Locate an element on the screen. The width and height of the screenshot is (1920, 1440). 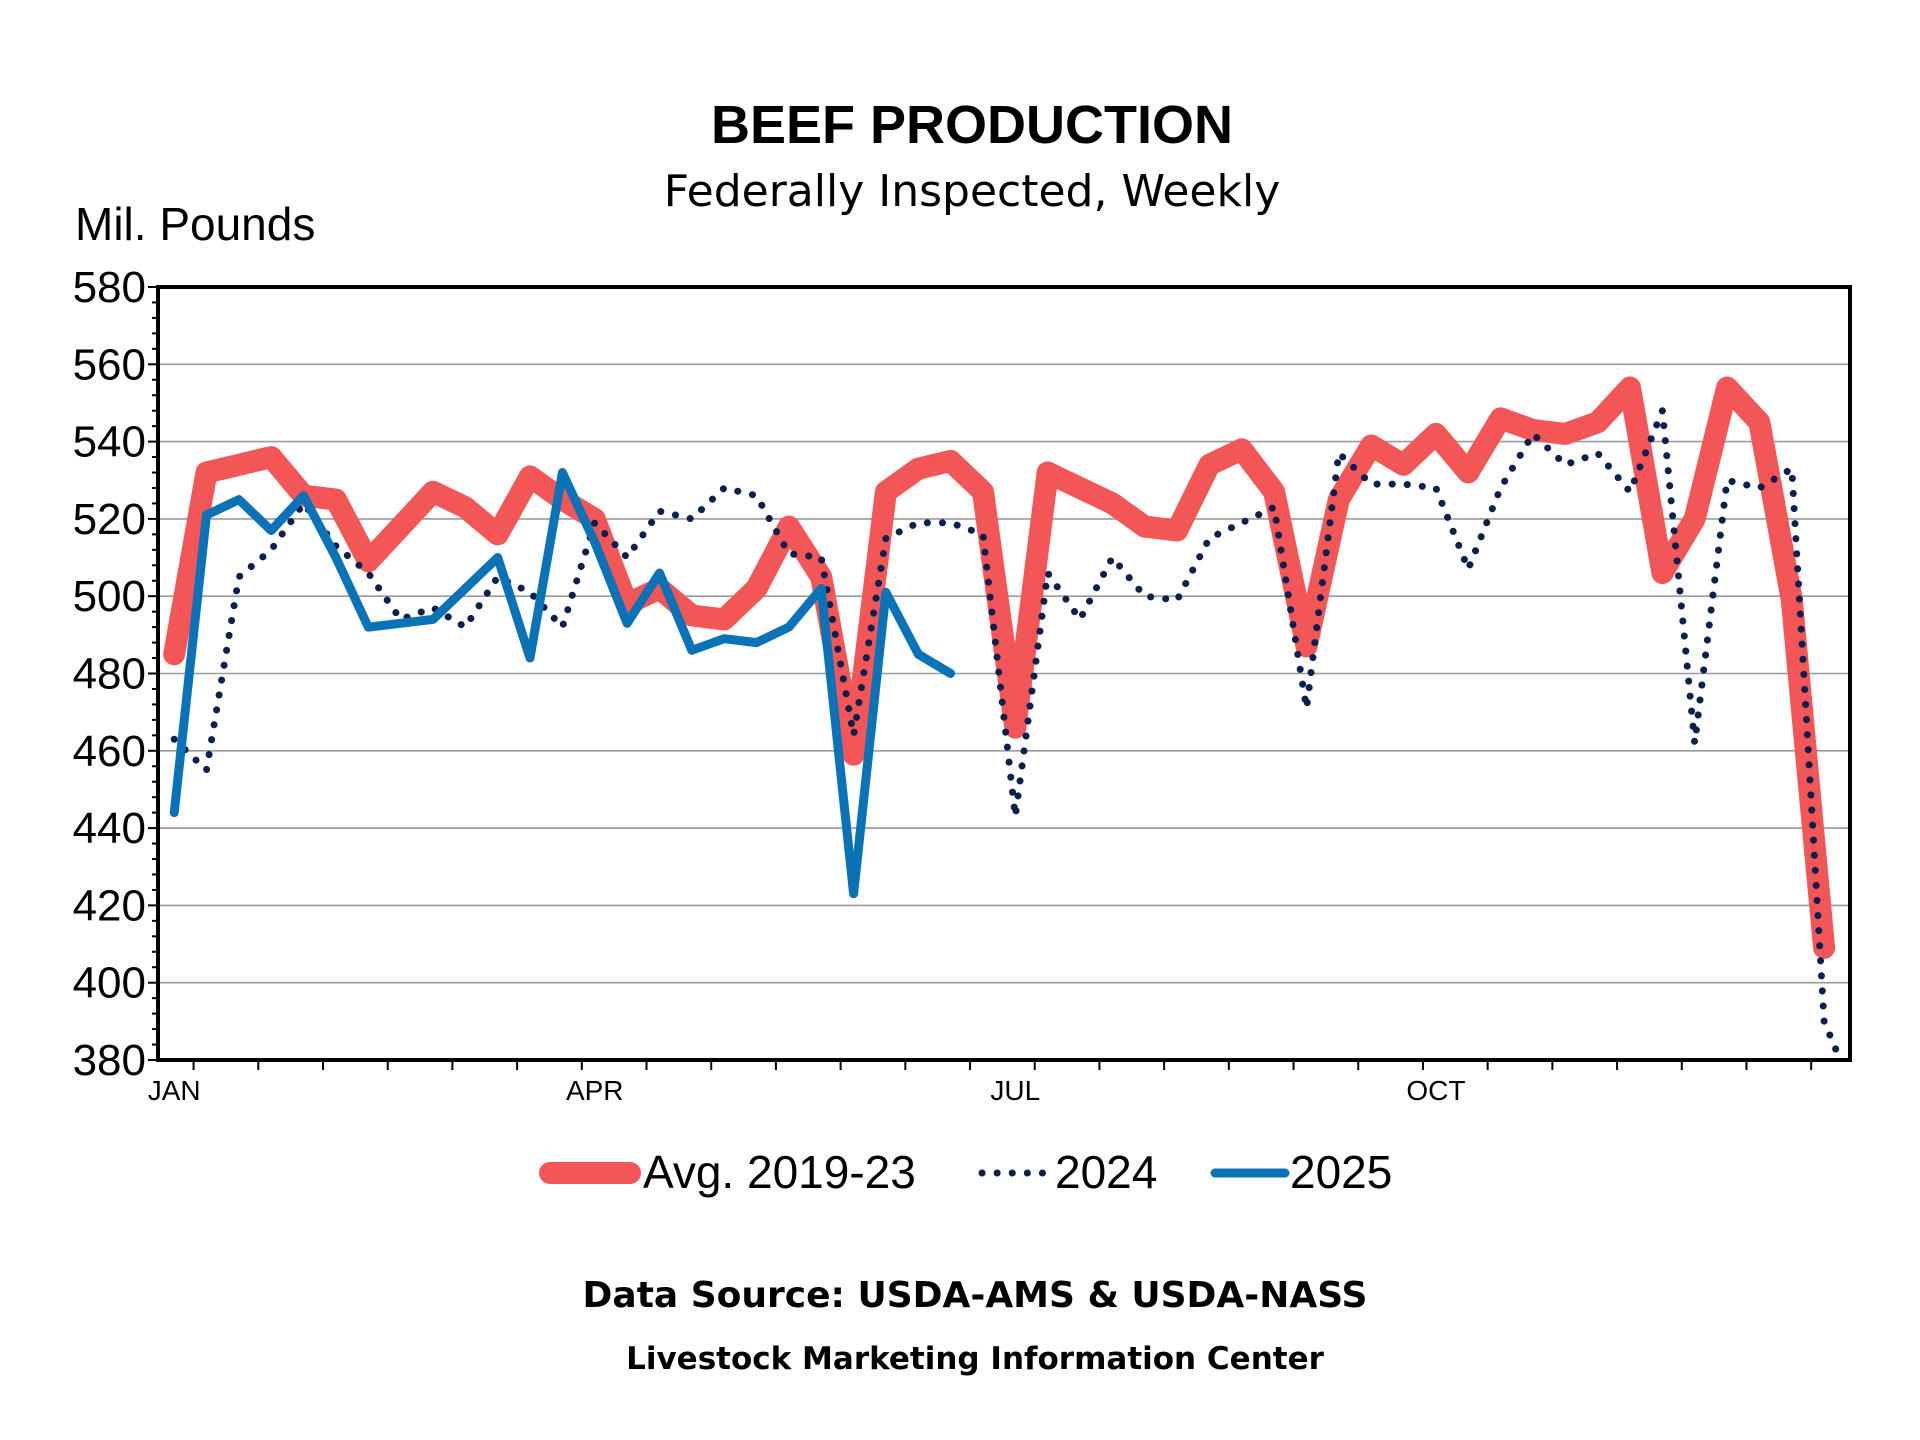
series-2025 is located at coordinates (562, 683).